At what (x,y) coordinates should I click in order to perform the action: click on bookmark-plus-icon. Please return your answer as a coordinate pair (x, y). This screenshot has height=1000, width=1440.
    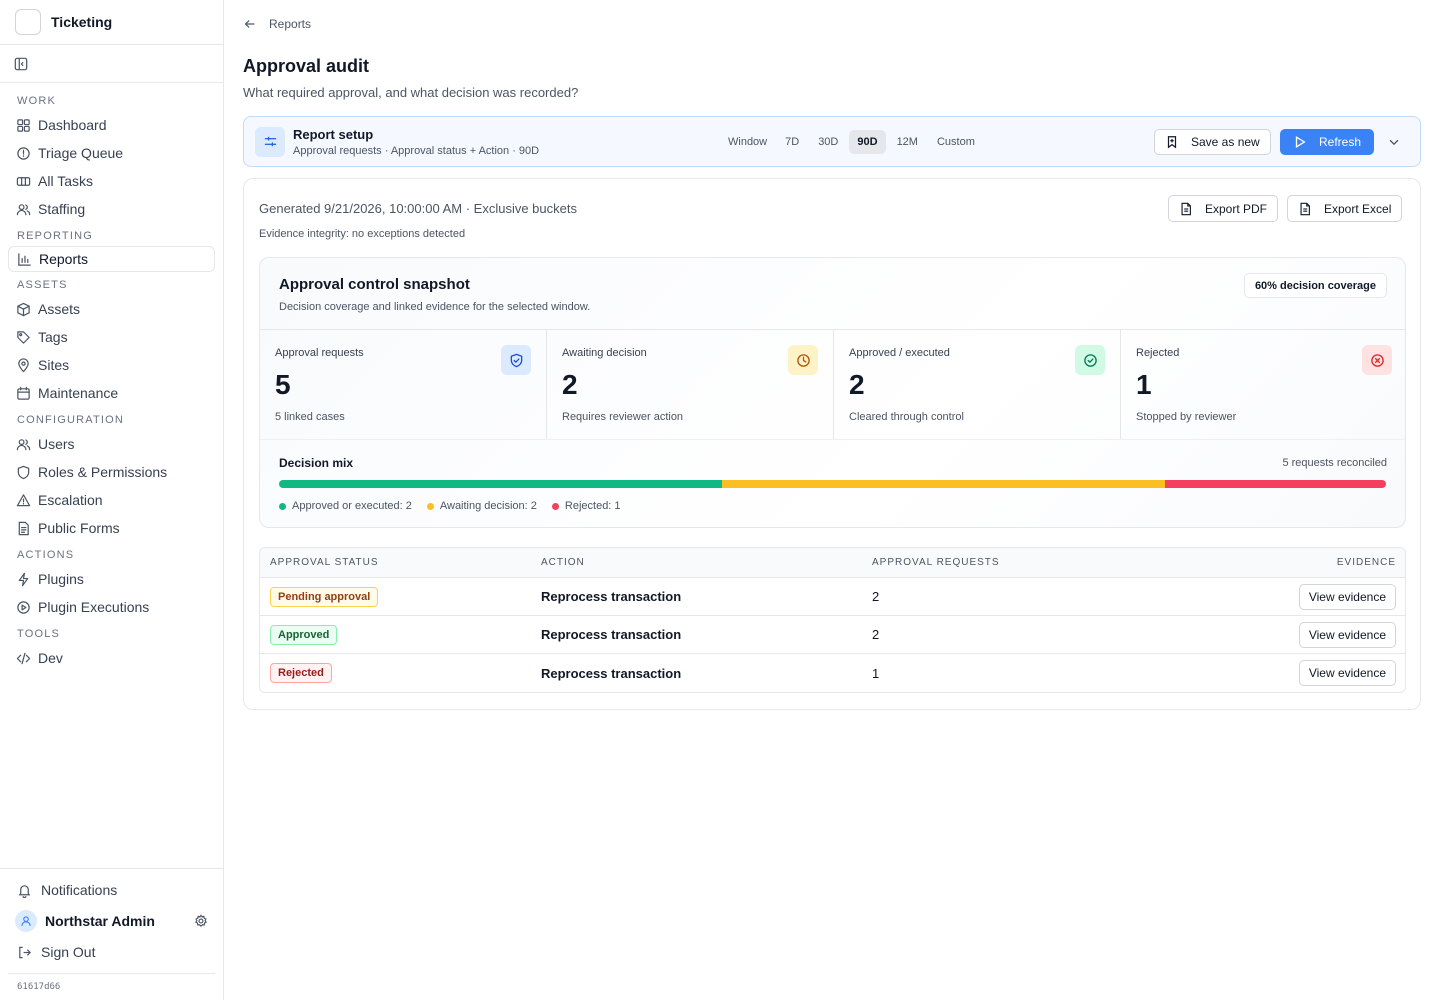
    Looking at the image, I should click on (1172, 142).